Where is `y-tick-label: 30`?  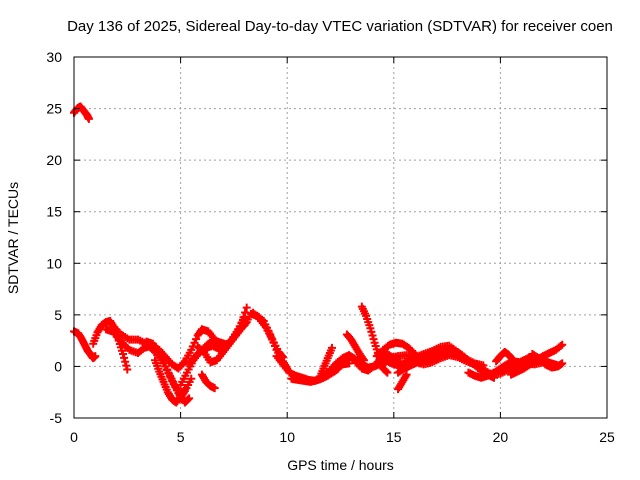 y-tick-label: 30 is located at coordinates (54, 57).